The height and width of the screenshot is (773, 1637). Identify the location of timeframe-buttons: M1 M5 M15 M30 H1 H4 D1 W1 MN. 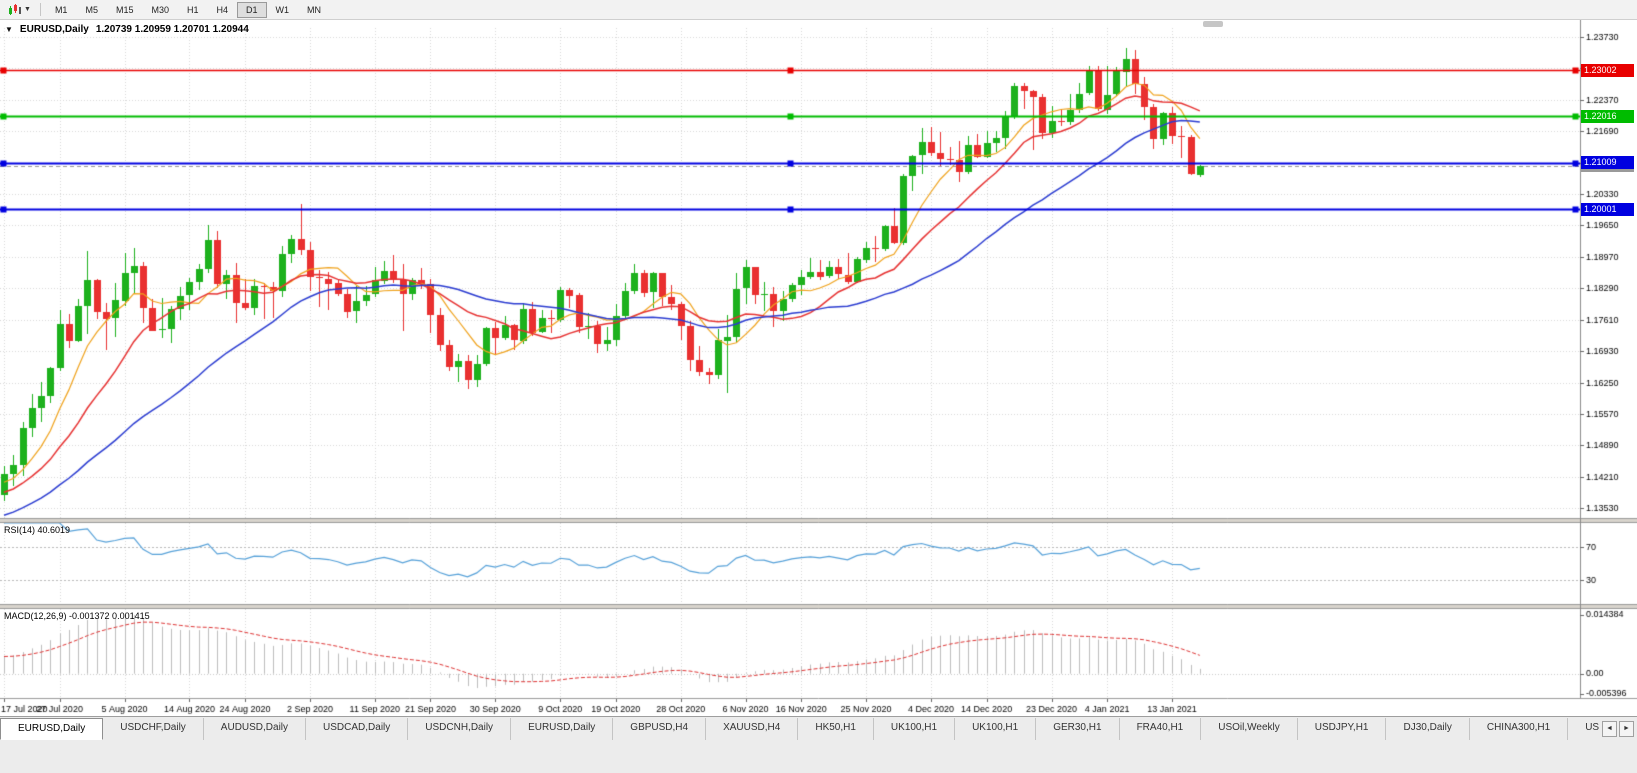
(188, 9).